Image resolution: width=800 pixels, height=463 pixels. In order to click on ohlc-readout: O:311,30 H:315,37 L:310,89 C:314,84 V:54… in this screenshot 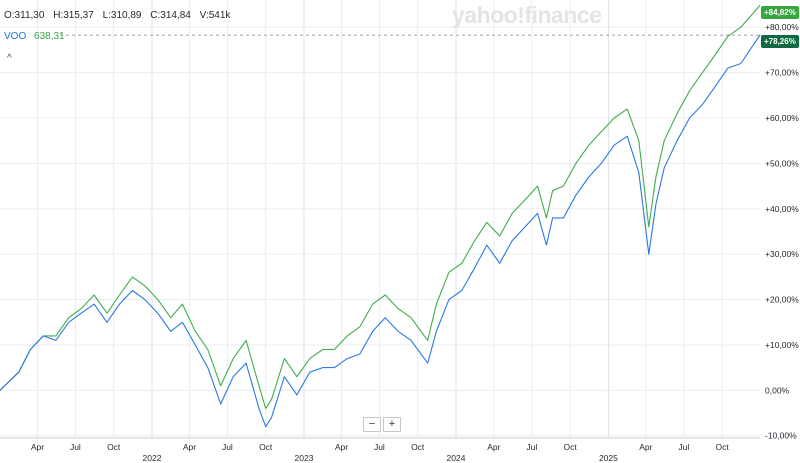, I will do `click(120, 15)`.